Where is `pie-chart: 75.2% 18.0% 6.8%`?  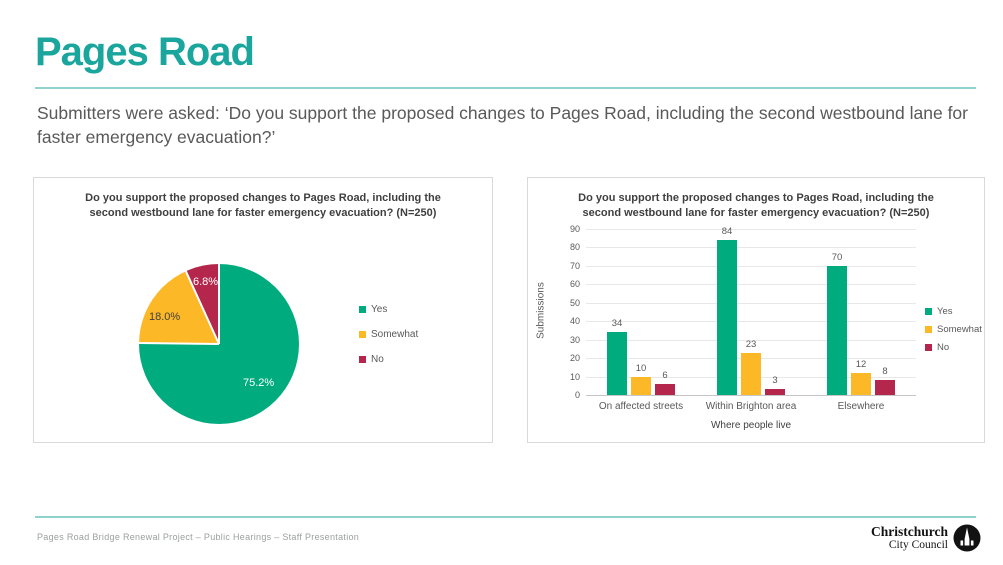
pie-chart: 75.2% 18.0% 6.8% is located at coordinates (218, 344).